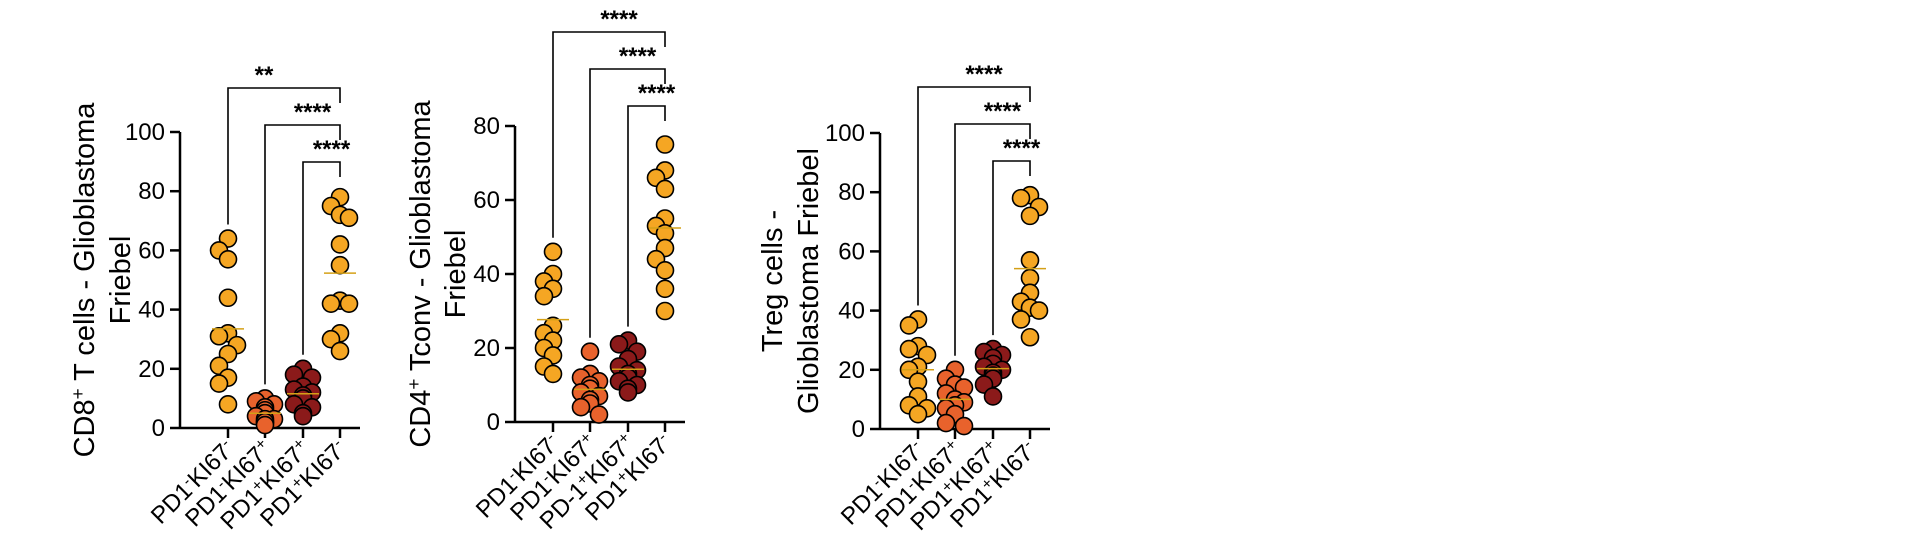 The image size is (1920, 554). What do you see at coordinates (84, 280) in the screenshot?
I see `y-axis-label-line1: CD8+ T cells - Glioblastoma` at bounding box center [84, 280].